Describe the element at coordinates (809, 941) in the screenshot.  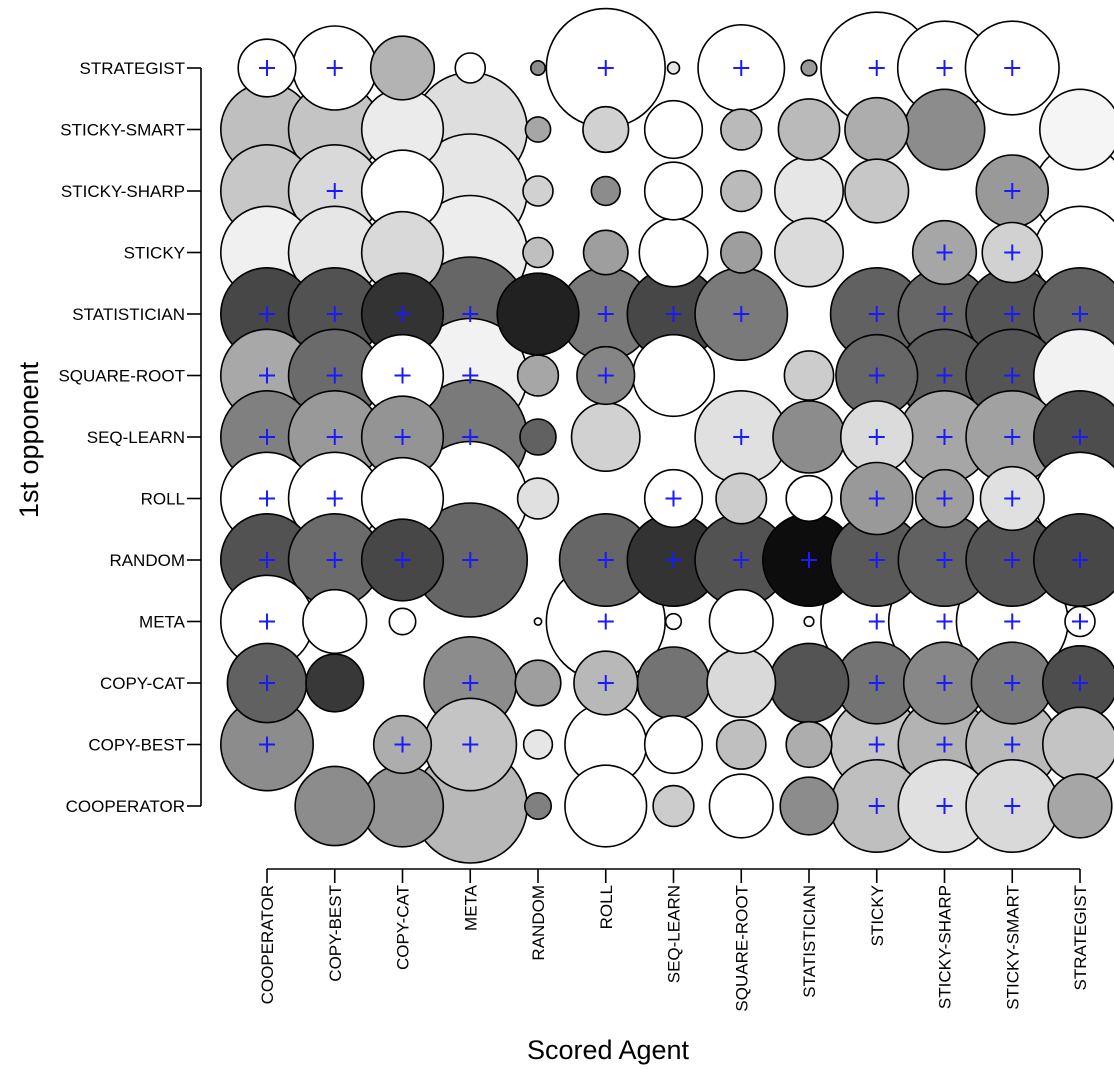
I see `x-tick-label-statistician: STATISTICIAN` at that location.